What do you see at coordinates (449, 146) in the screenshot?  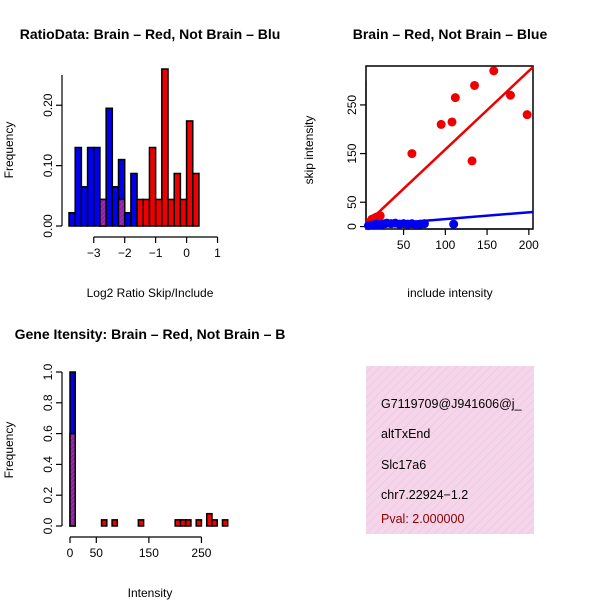 I see `scatter-fit-line-brain` at bounding box center [449, 146].